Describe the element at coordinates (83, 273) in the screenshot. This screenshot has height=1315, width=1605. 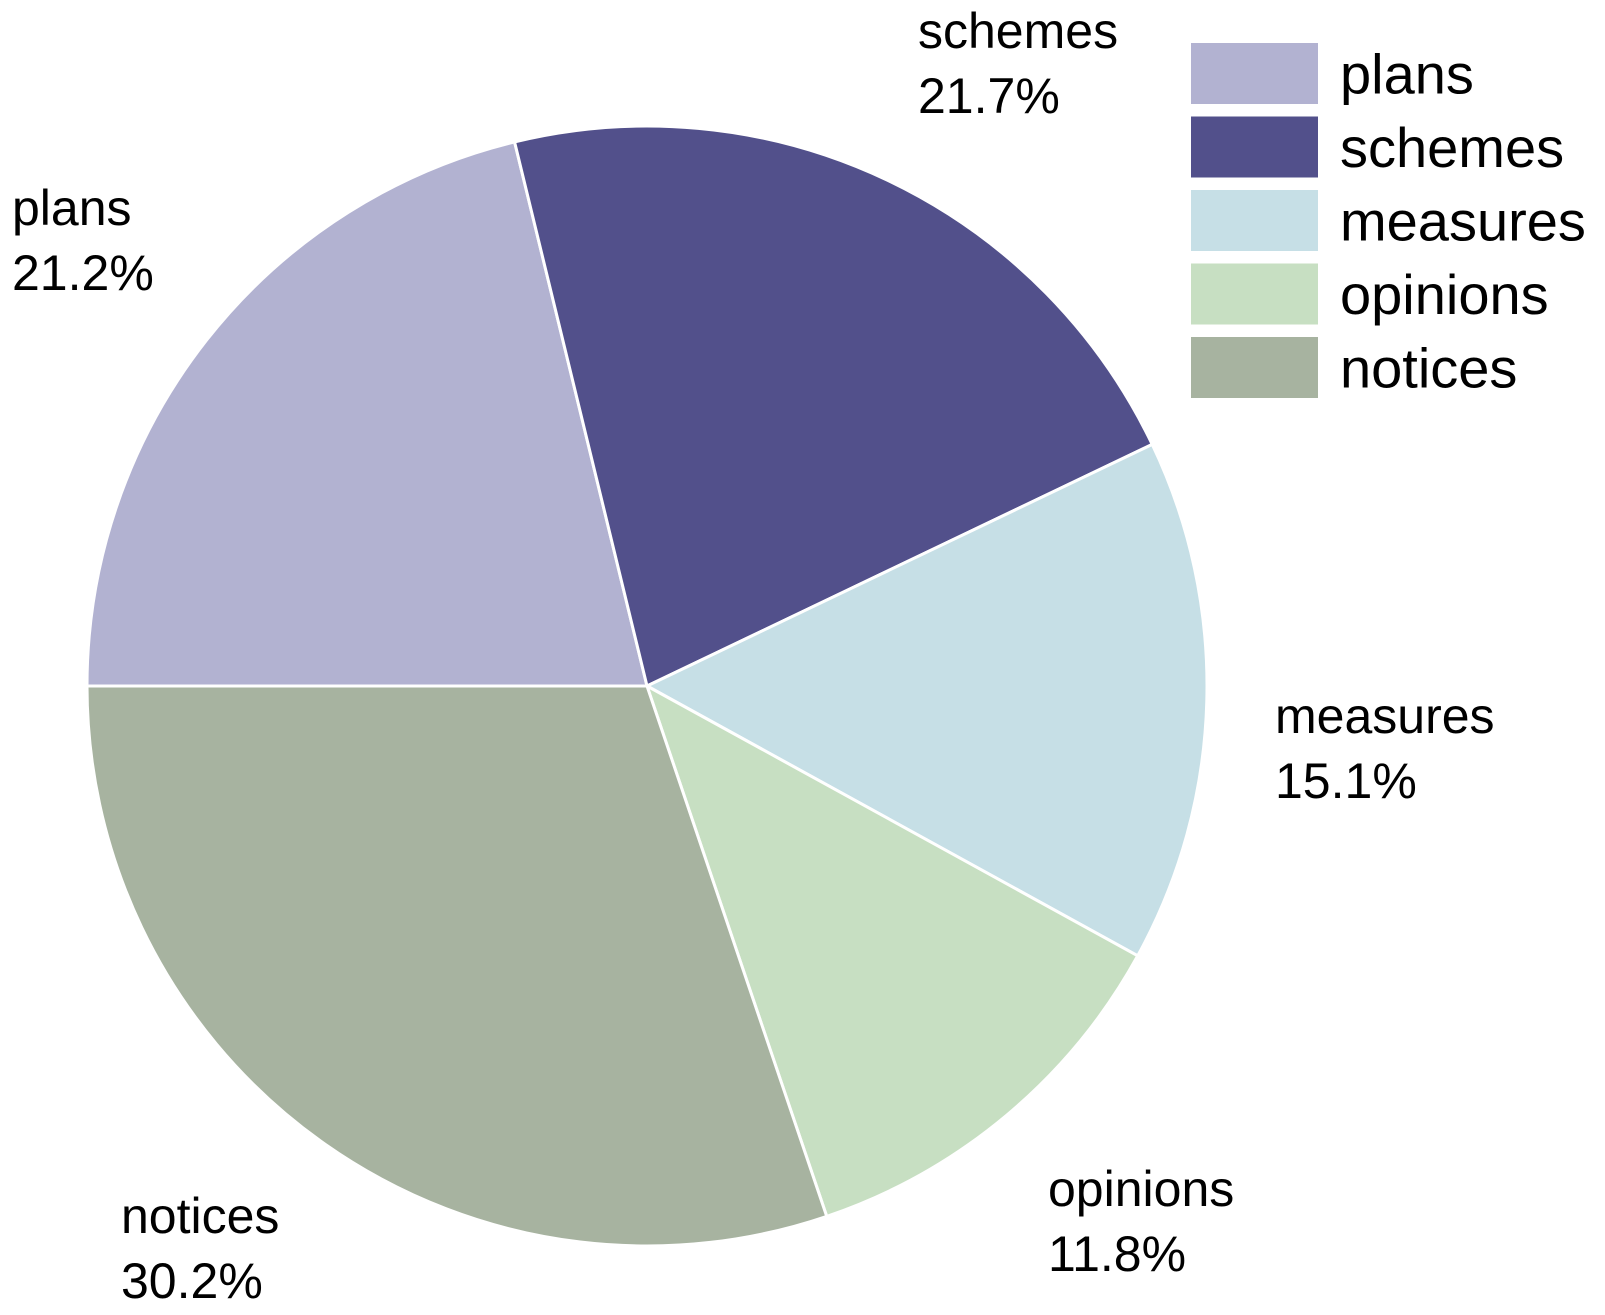
I see `slice-value-plans: 21.2%` at that location.